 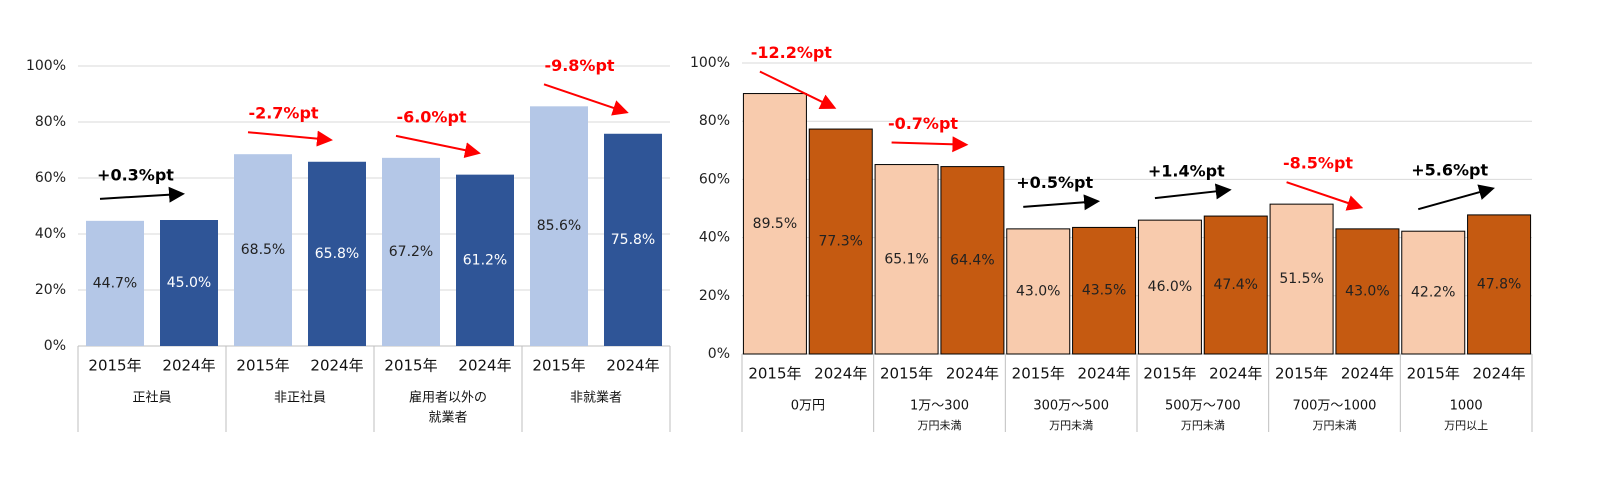 I want to click on value-label: 42.2%, so click(x=1433, y=293).